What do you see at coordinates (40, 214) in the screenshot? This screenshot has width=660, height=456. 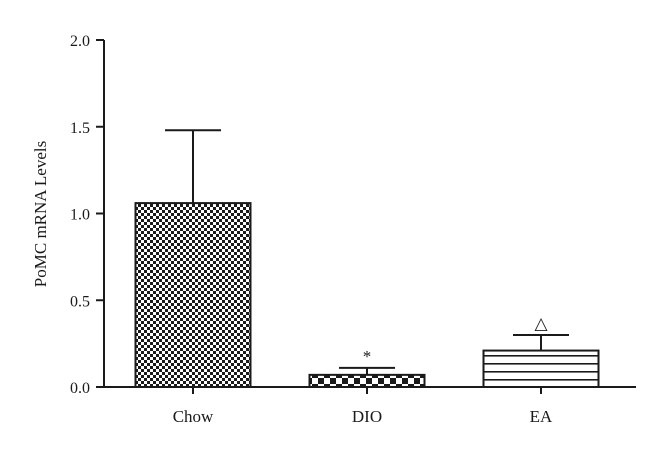 I see `y-axis-label: PoMC mRNA Levels` at bounding box center [40, 214].